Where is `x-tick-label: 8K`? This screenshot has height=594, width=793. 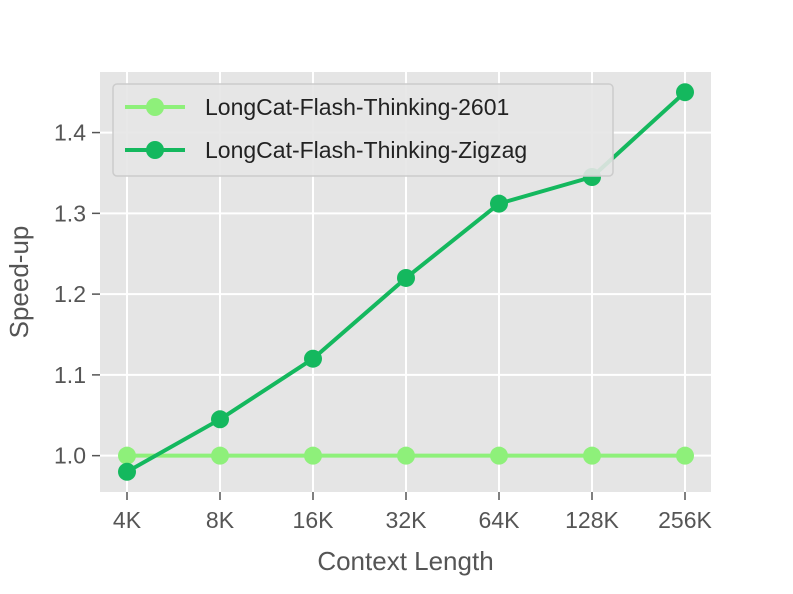
x-tick-label: 8K is located at coordinates (220, 520).